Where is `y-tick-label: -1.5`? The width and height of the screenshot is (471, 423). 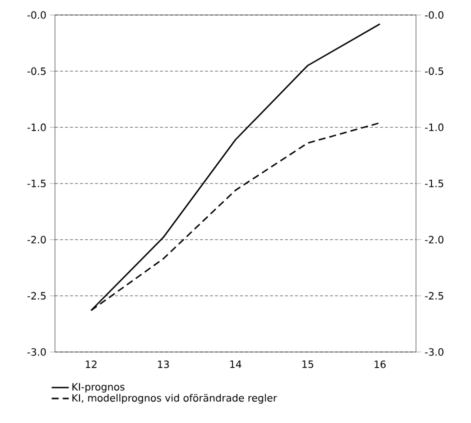 y-tick-label: -1.5 is located at coordinates (434, 184).